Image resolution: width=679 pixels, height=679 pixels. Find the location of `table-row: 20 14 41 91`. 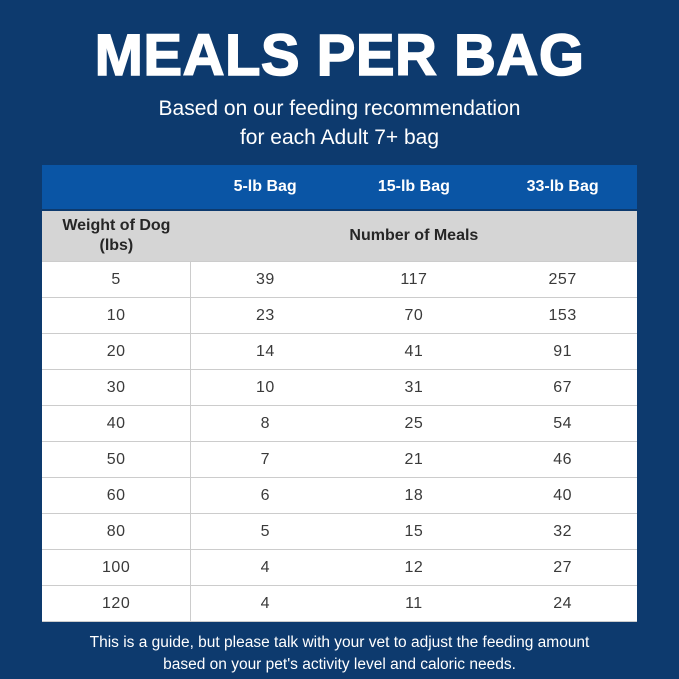

table-row: 20 14 41 91 is located at coordinates (339, 351).